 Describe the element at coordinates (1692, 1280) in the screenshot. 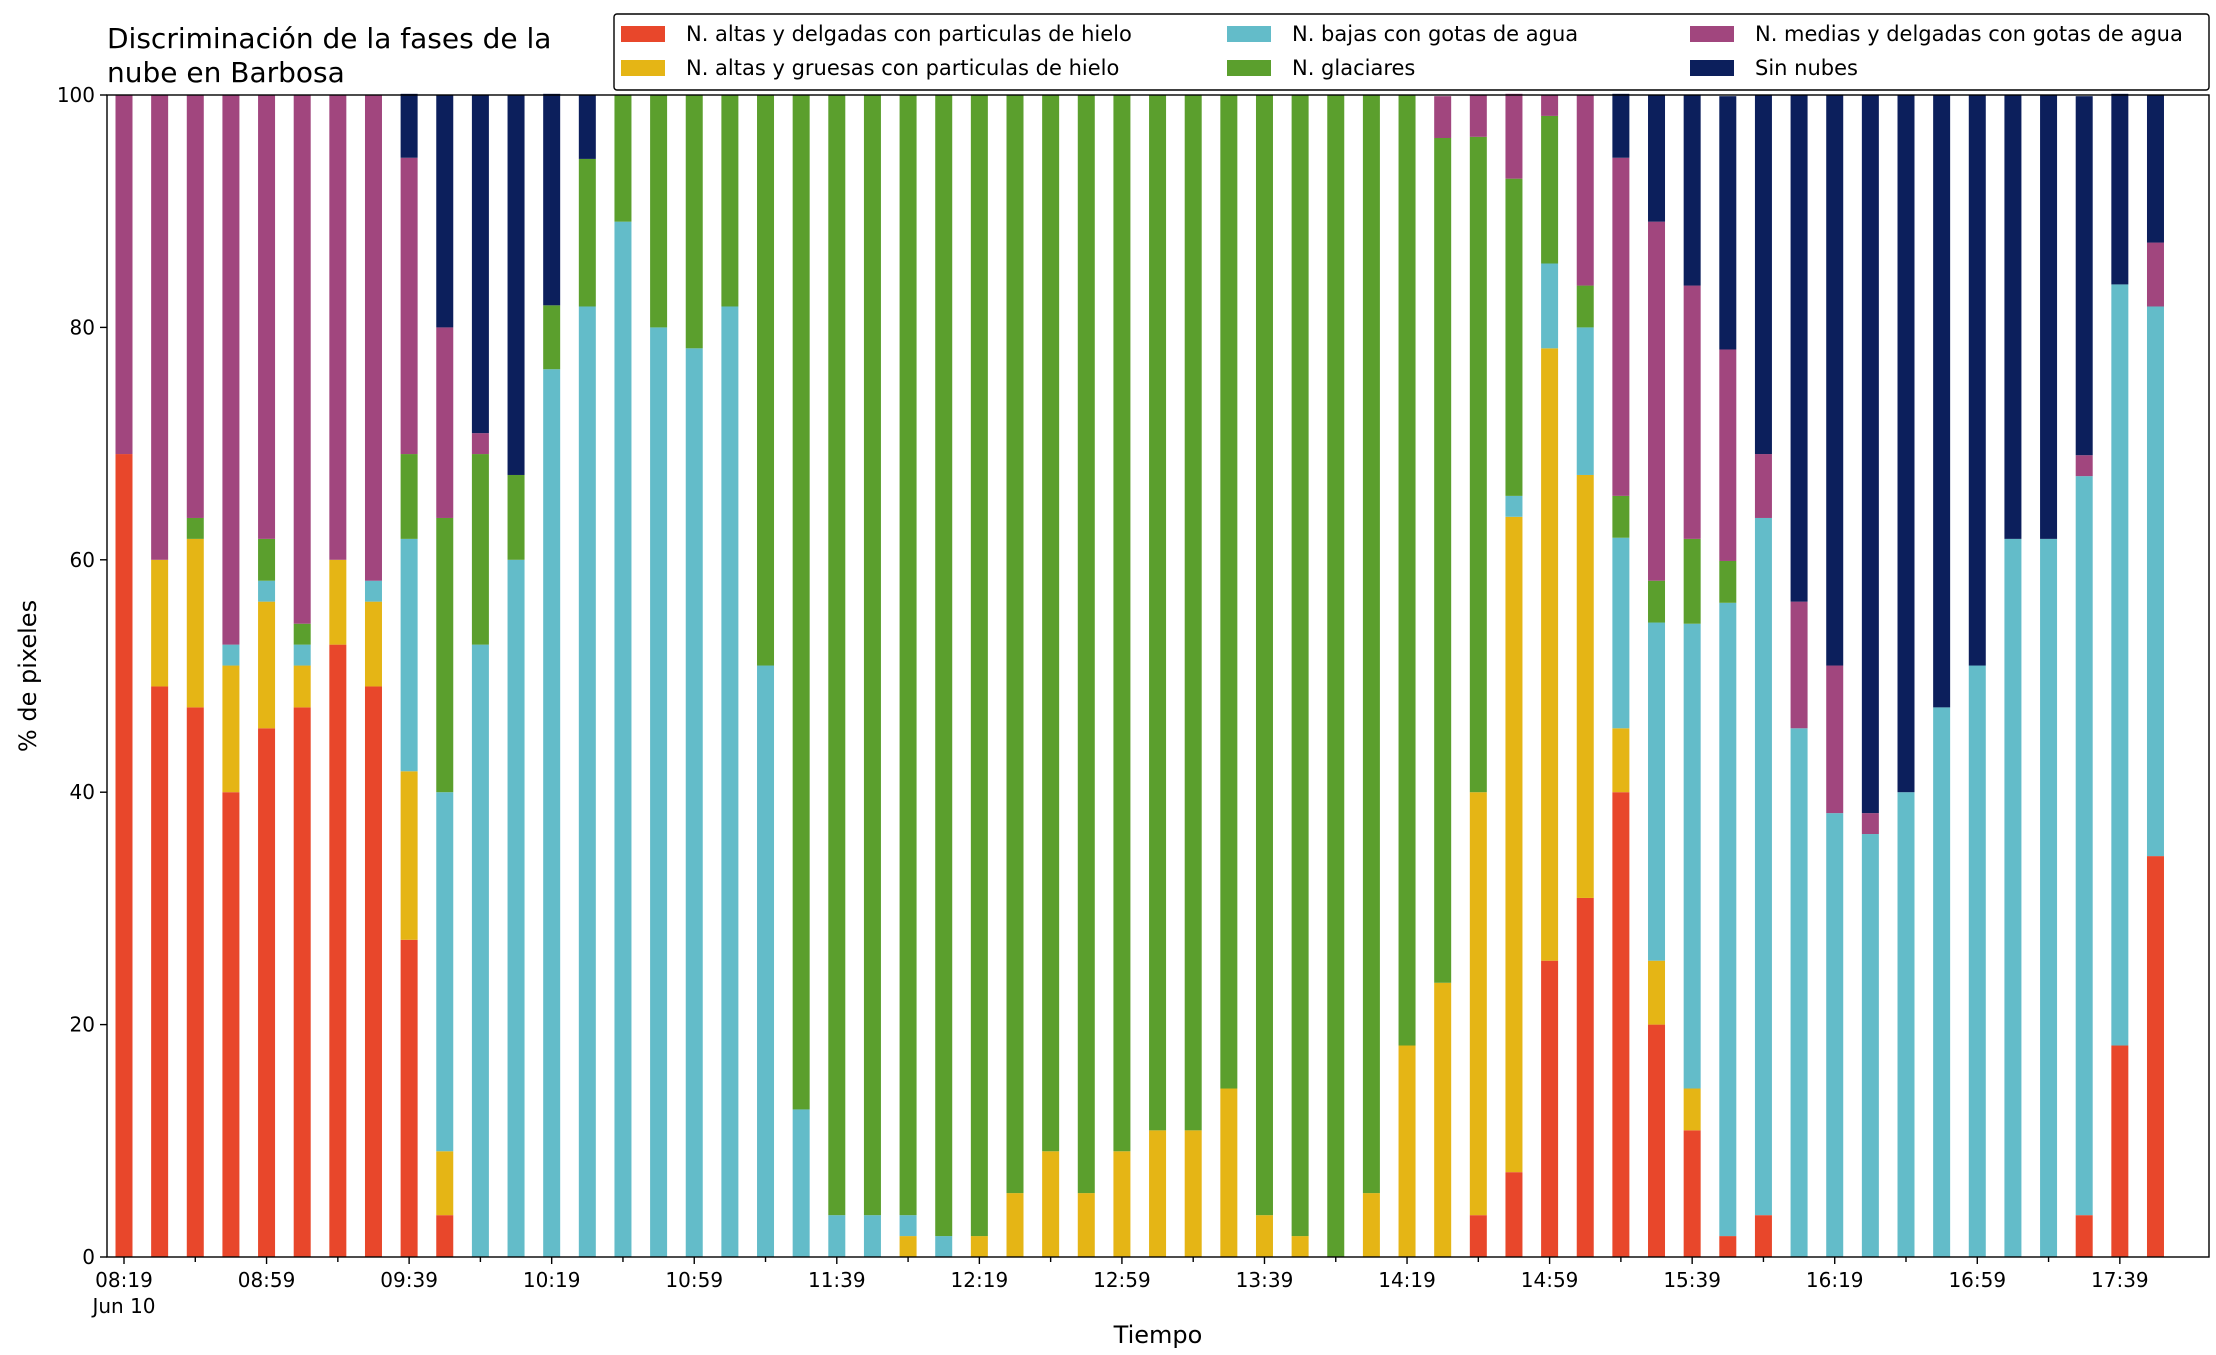

I see `x-tick-label: 15:39` at that location.